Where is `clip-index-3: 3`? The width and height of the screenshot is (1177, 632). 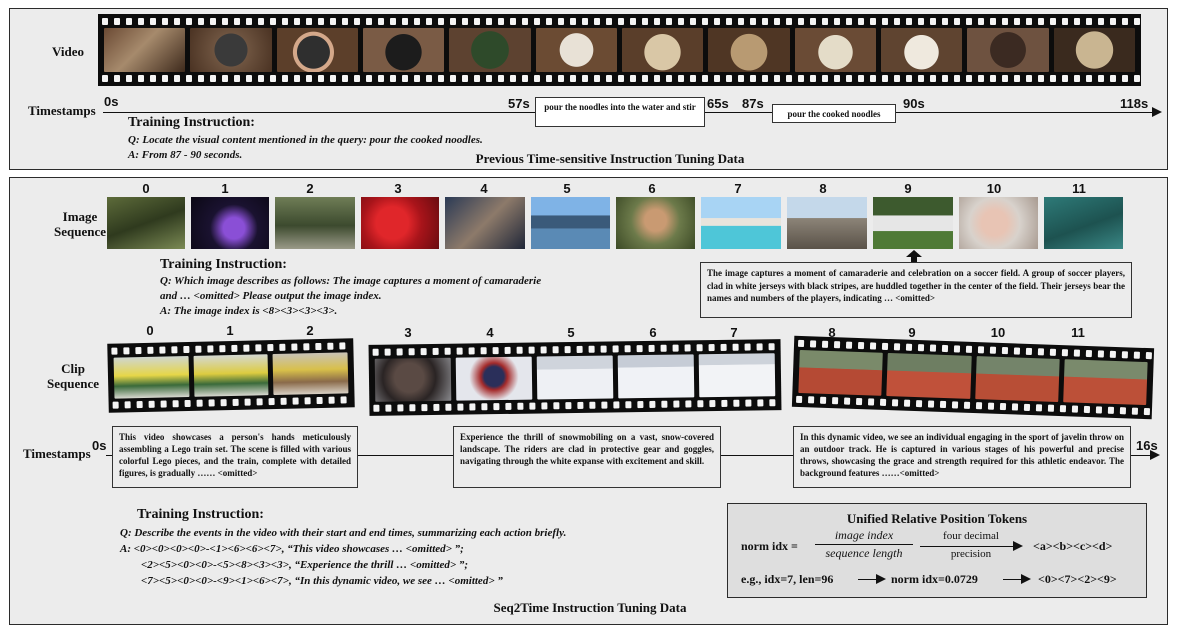
clip-index-3: 3 is located at coordinates (408, 332).